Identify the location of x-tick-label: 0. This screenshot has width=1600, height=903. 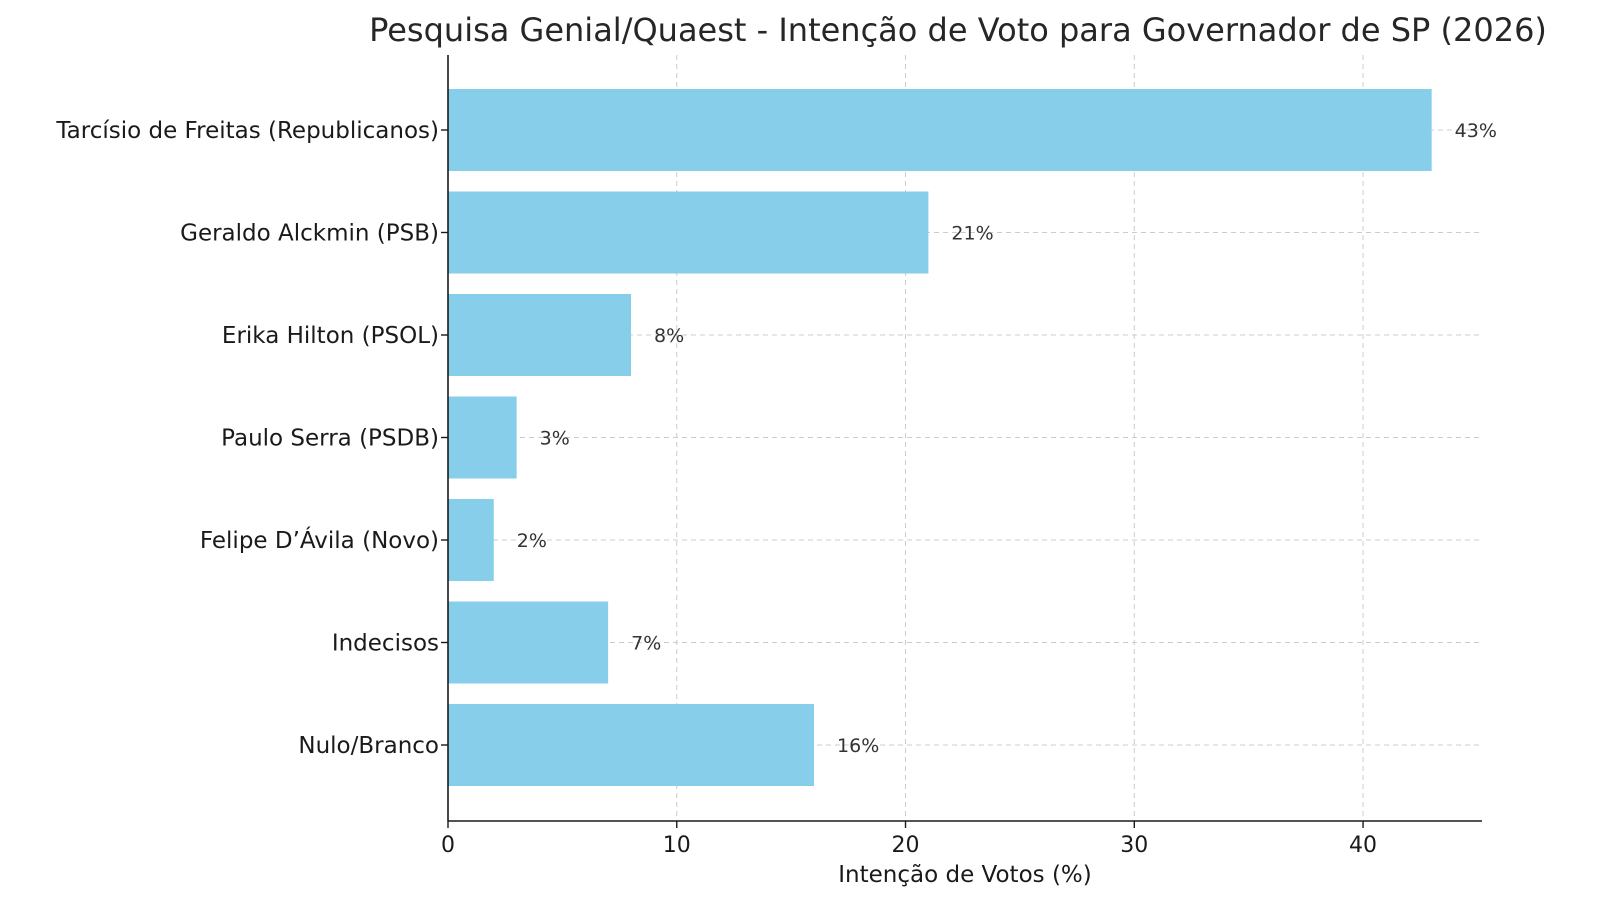
(448, 845).